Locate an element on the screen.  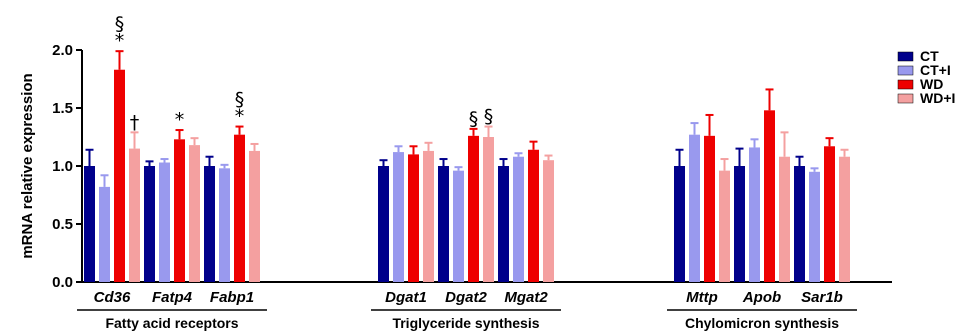
legend-label: WD+I is located at coordinates (937, 98).